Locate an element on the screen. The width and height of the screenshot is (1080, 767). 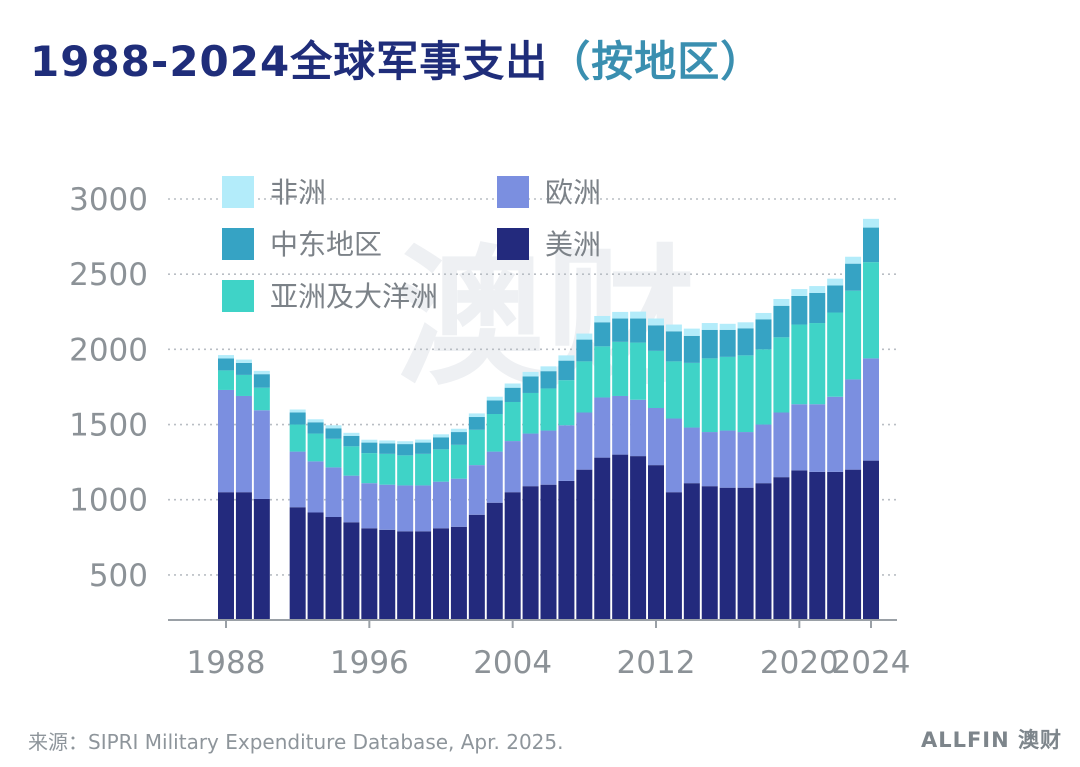
legend-label: 亚洲及大洋洲 is located at coordinates (354, 296).